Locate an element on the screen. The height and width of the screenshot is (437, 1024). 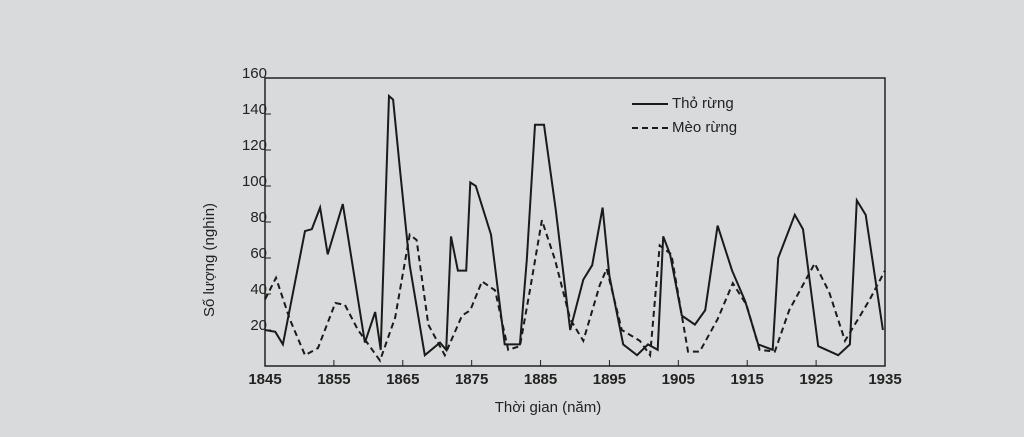
legend-label: Mèo rừng is located at coordinates (704, 127).